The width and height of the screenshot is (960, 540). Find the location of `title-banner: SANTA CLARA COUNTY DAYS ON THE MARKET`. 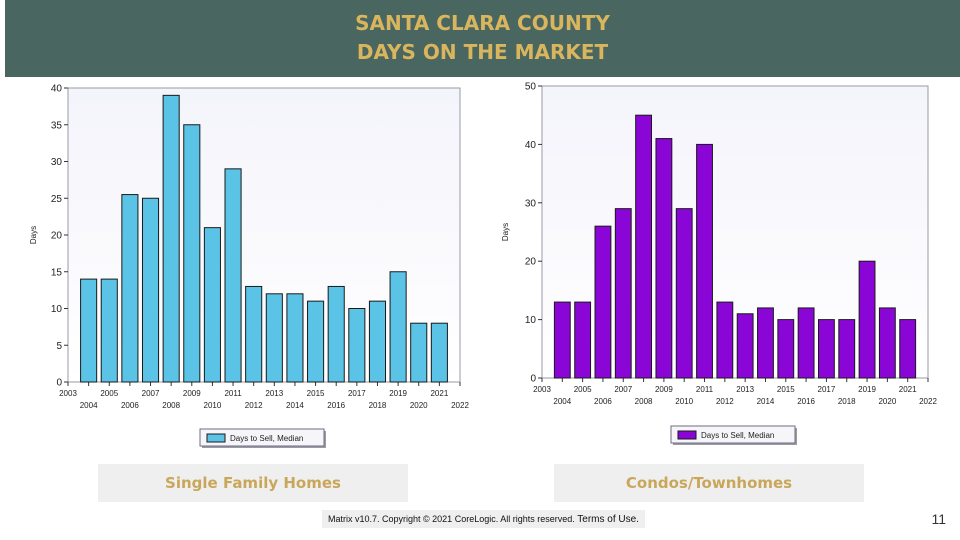

title-banner: SANTA CLARA COUNTY DAYS ON THE MARKET is located at coordinates (482, 38).